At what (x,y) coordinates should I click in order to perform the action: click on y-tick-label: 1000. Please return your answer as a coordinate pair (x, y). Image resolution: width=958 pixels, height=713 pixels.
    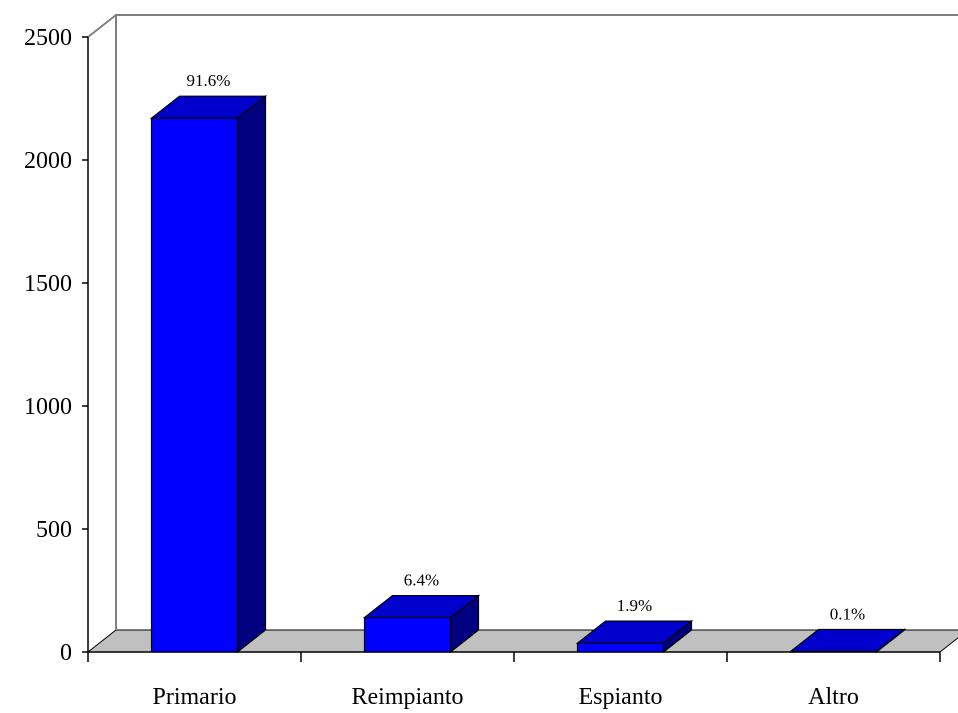
    Looking at the image, I should click on (48, 407).